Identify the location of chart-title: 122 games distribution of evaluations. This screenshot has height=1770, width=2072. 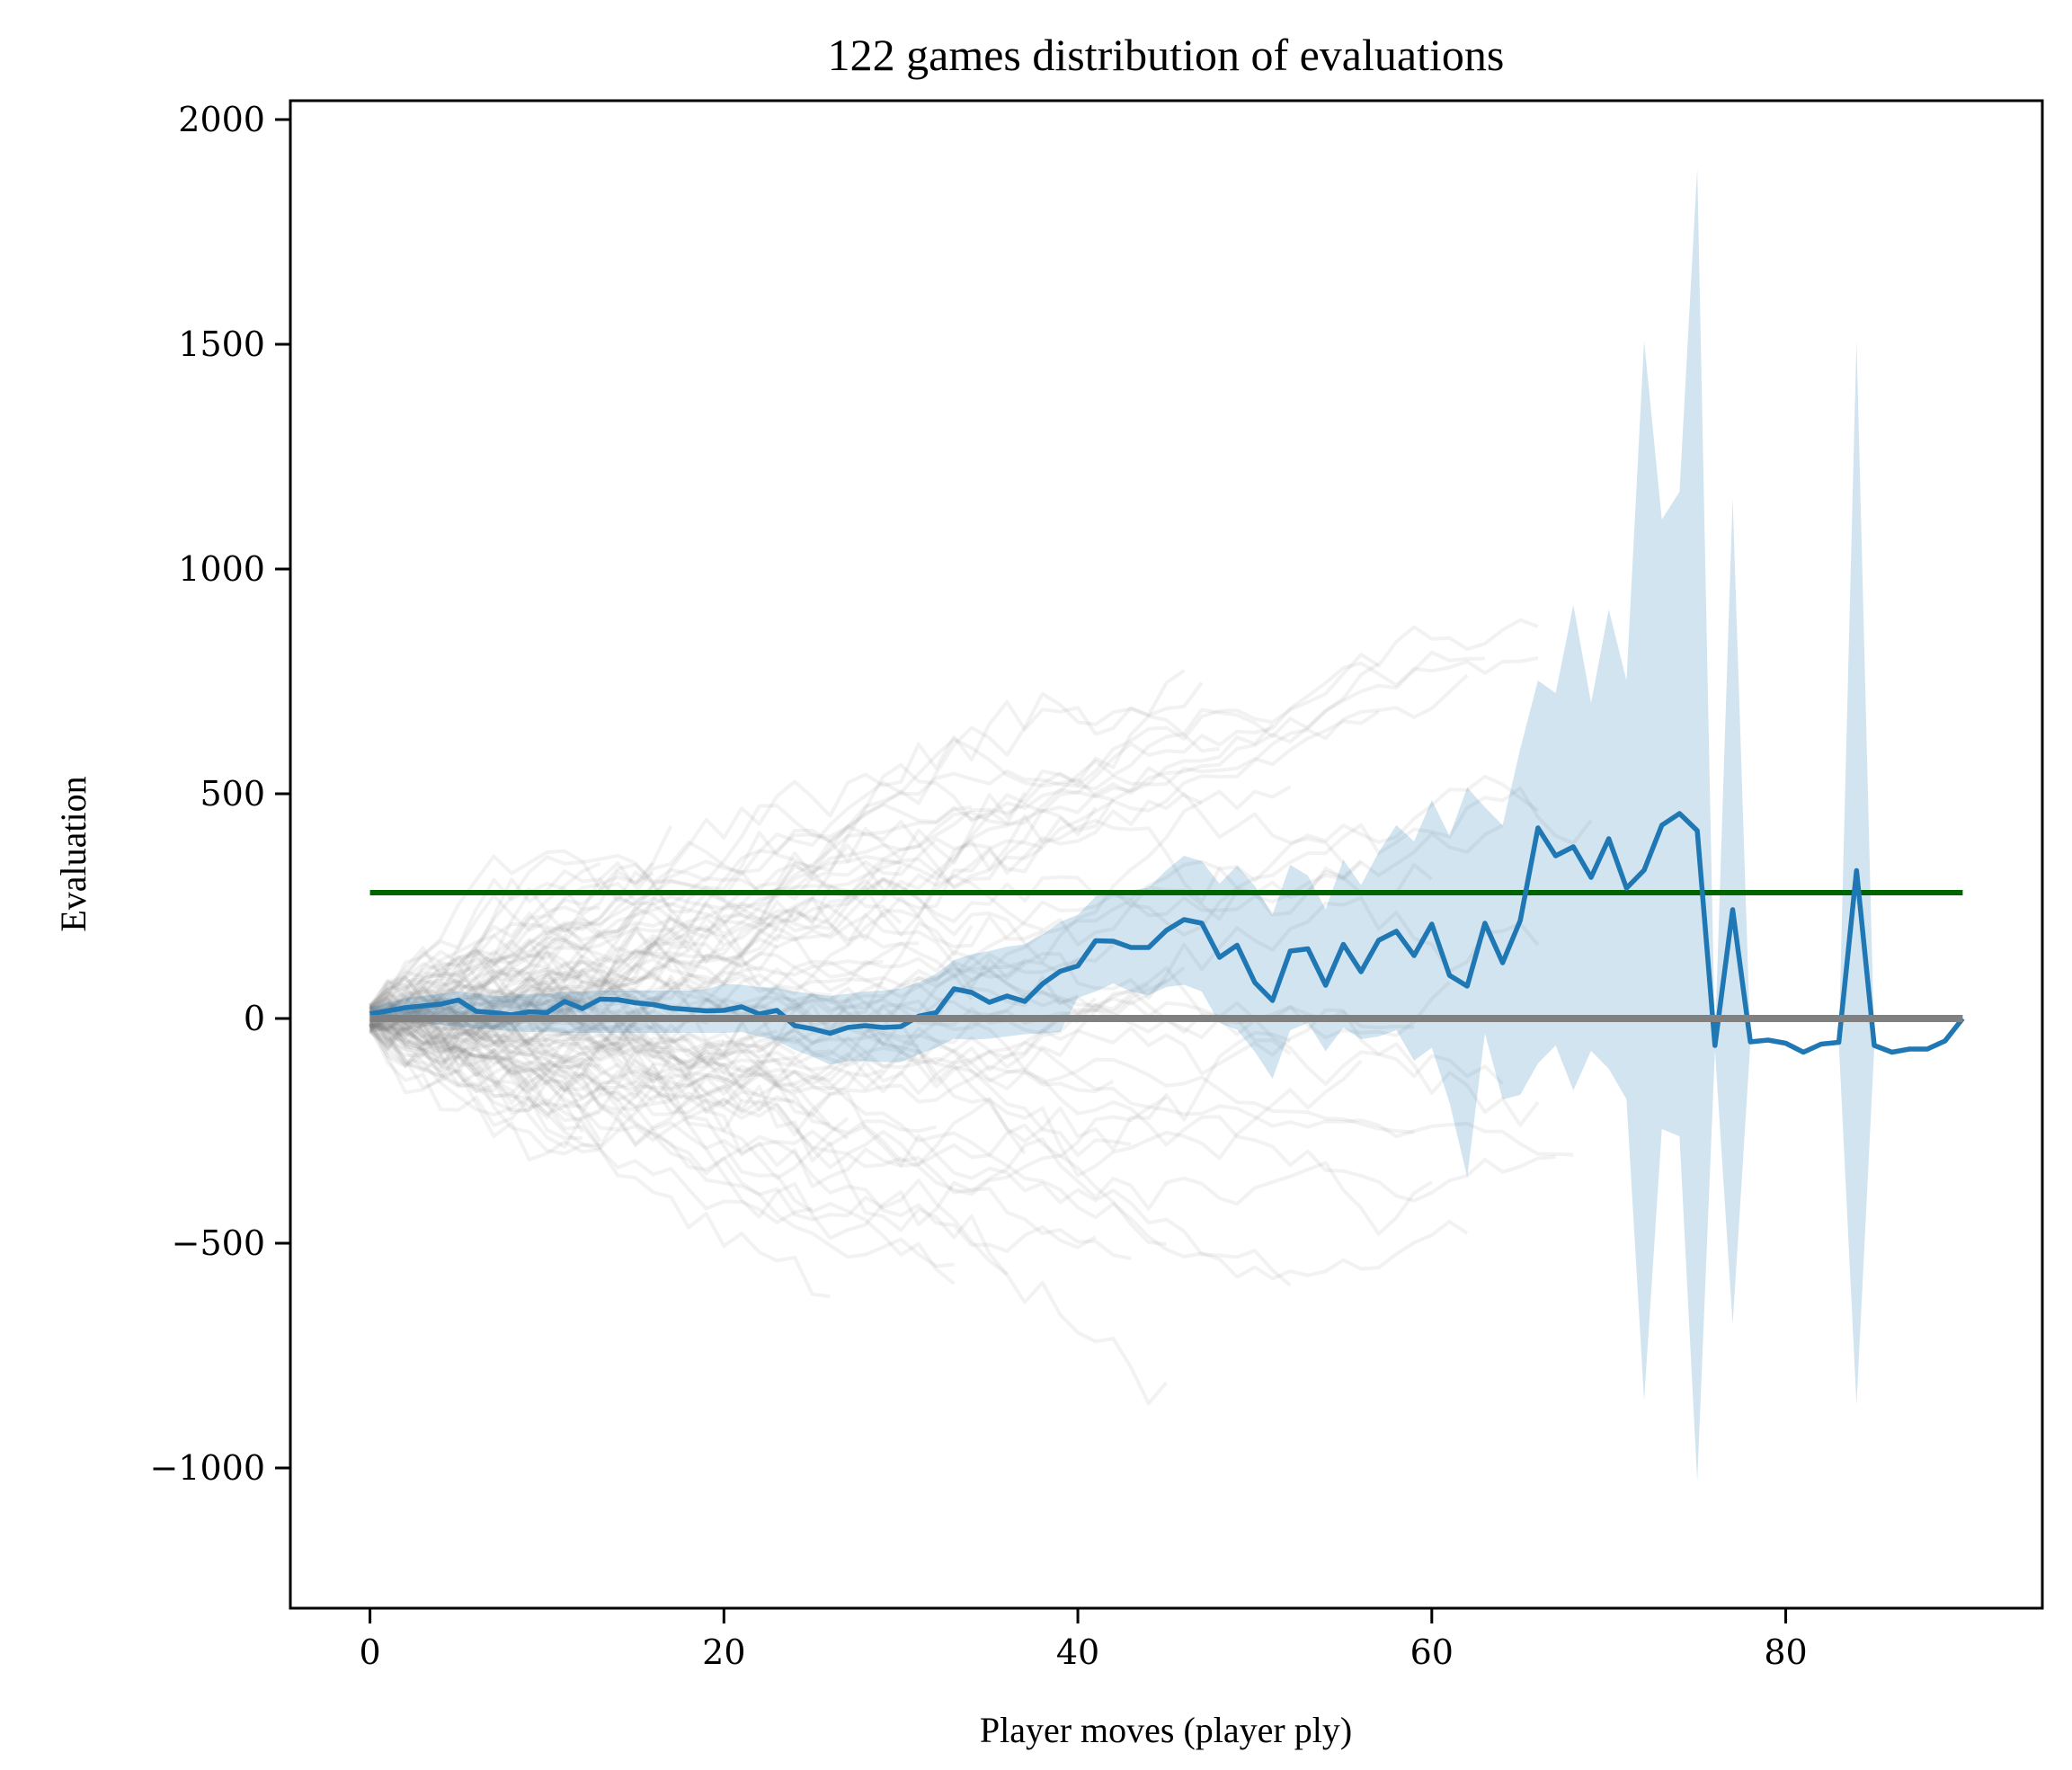
(1167, 55).